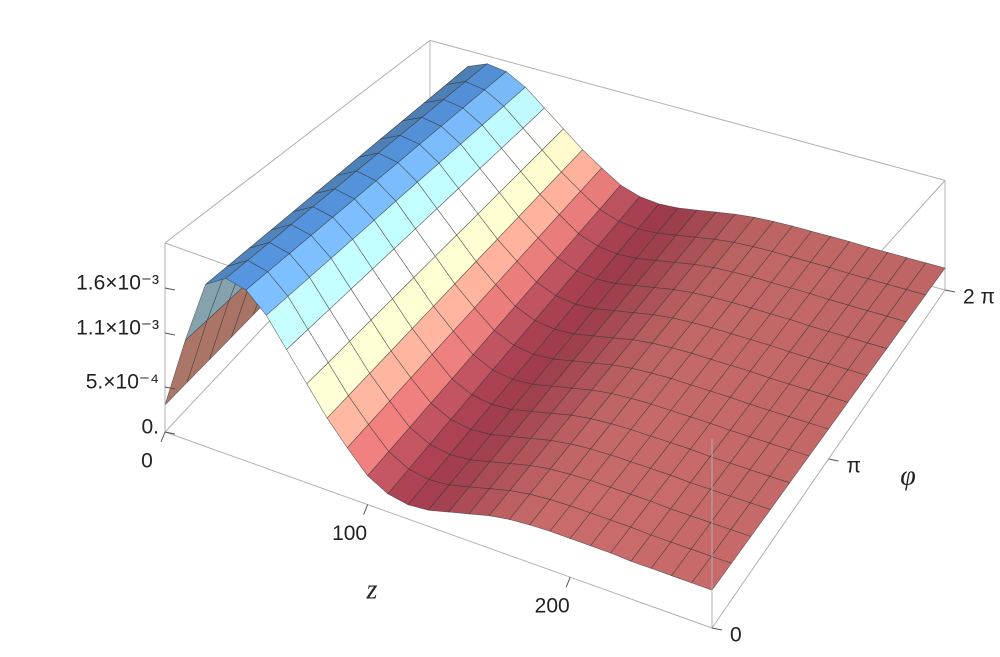 The width and height of the screenshot is (1000, 657). I want to click on y-tick-label: 0, so click(736, 635).